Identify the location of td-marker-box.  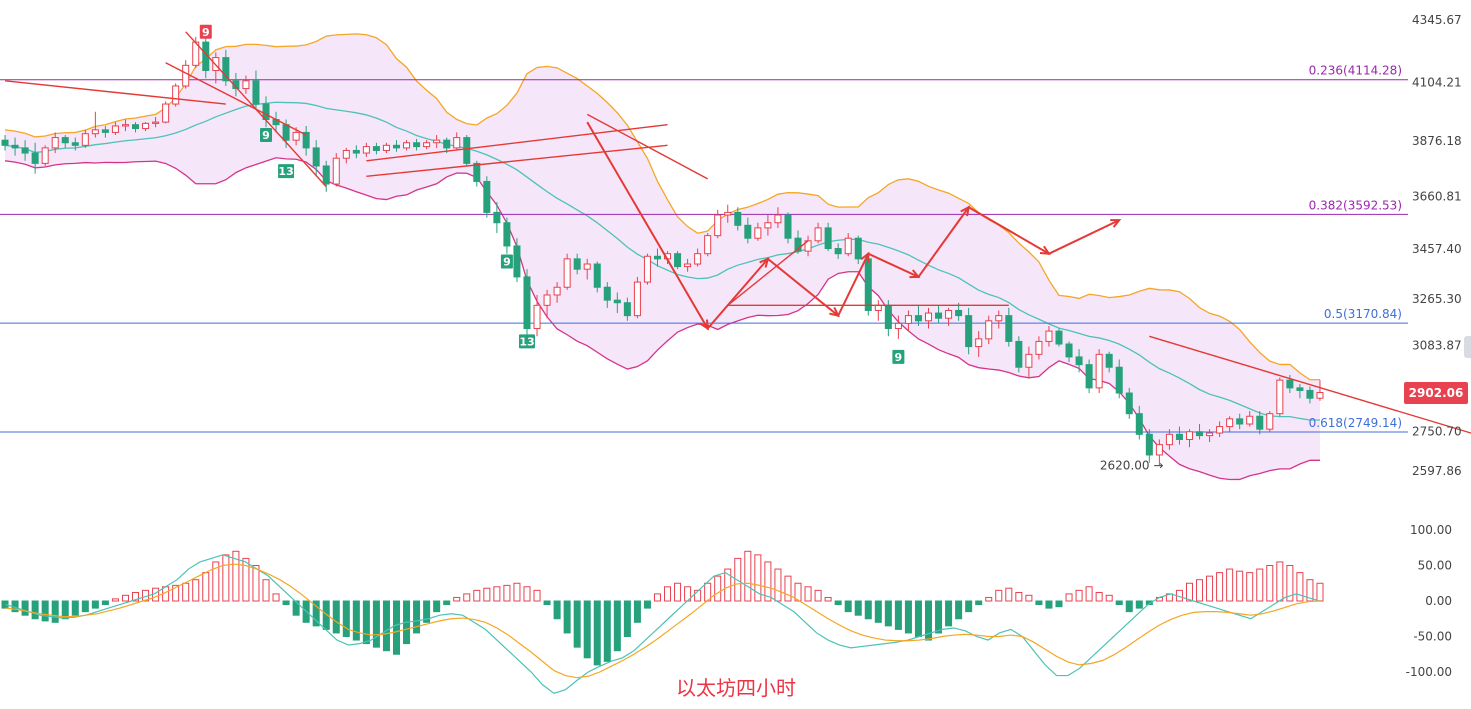
(205, 31).